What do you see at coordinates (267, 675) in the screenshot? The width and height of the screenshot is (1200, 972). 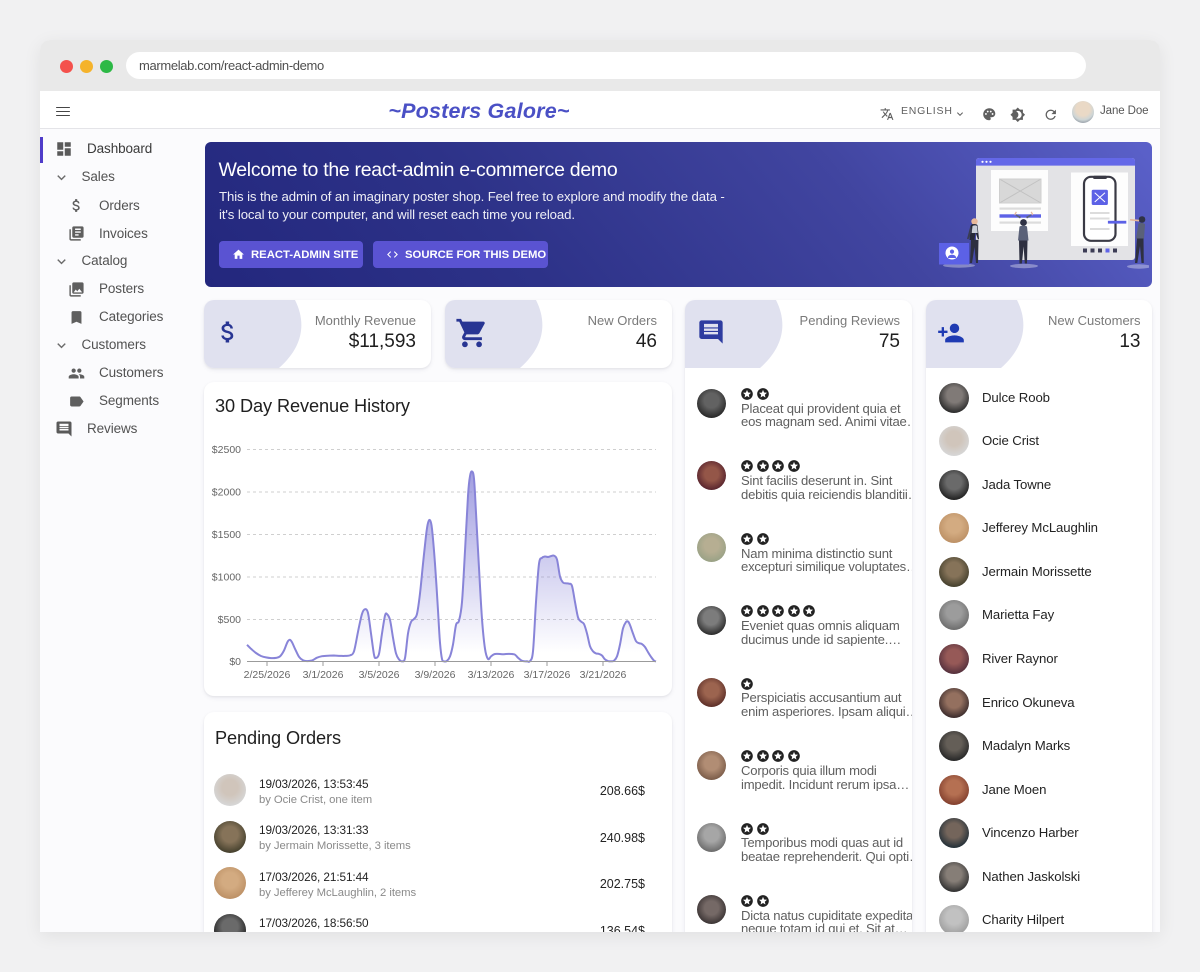 I see `svg-text: 2/25/2026` at bounding box center [267, 675].